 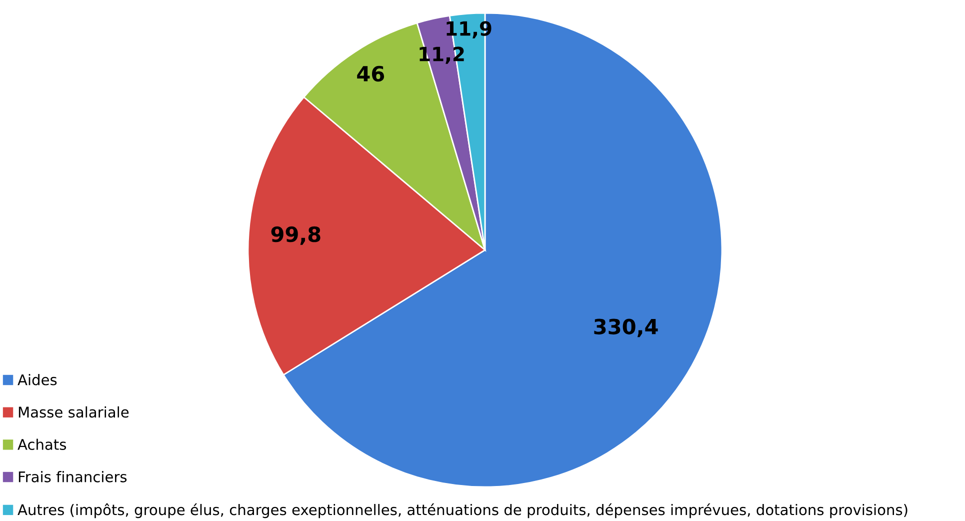 What do you see at coordinates (626, 328) in the screenshot?
I see `data-label: 330,4` at bounding box center [626, 328].